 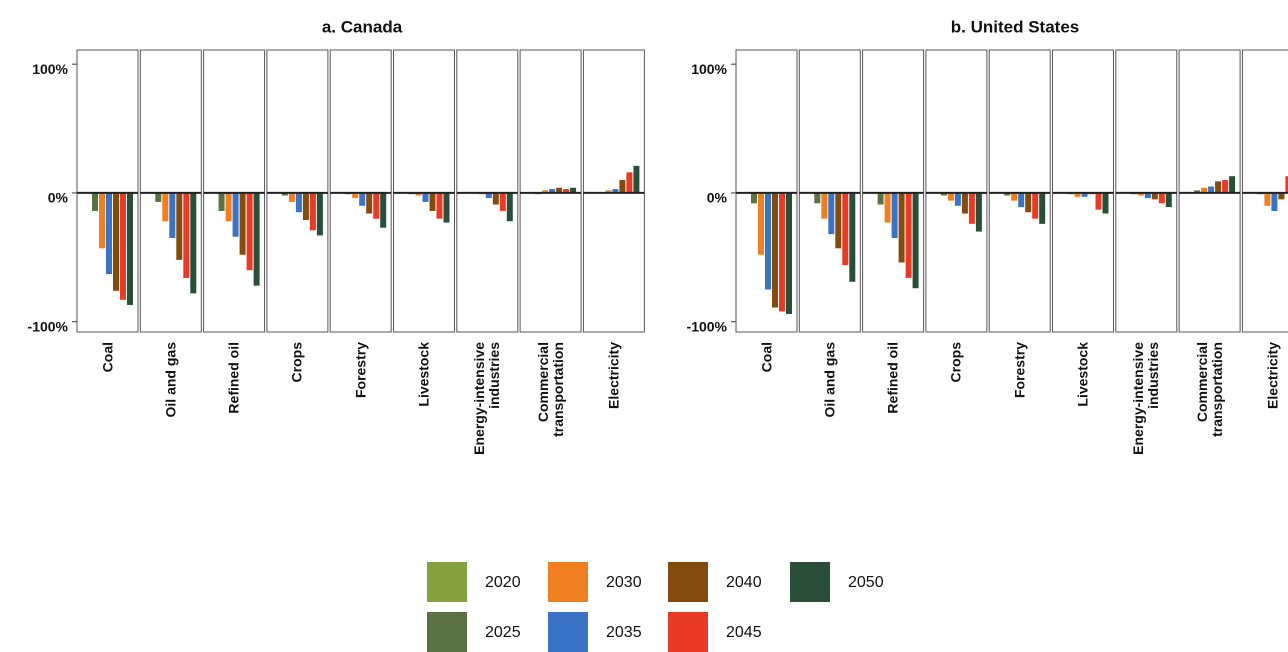 What do you see at coordinates (1082, 374) in the screenshot?
I see `x-tick-label: Livestock` at bounding box center [1082, 374].